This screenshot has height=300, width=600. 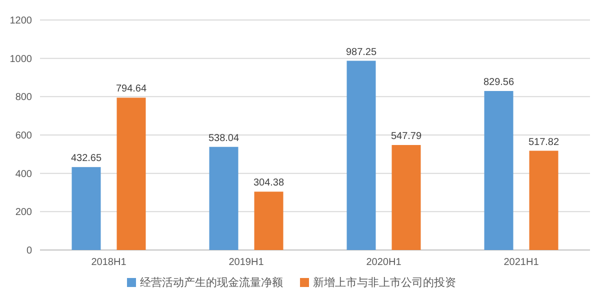 What do you see at coordinates (211, 282) in the screenshot?
I see `legend-label: 经营活动产生的现金流量净额` at bounding box center [211, 282].